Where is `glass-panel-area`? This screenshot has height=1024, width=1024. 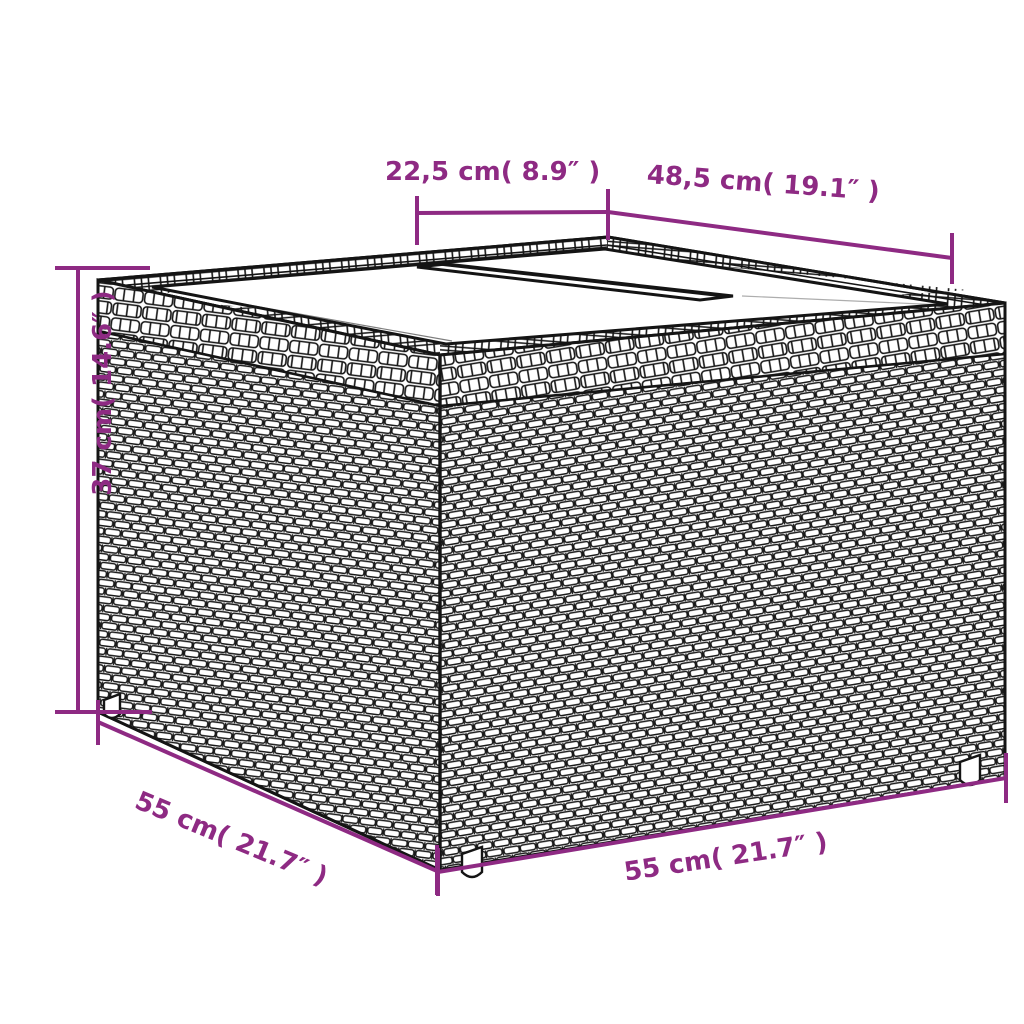 glass-panel-area is located at coordinates (550, 296).